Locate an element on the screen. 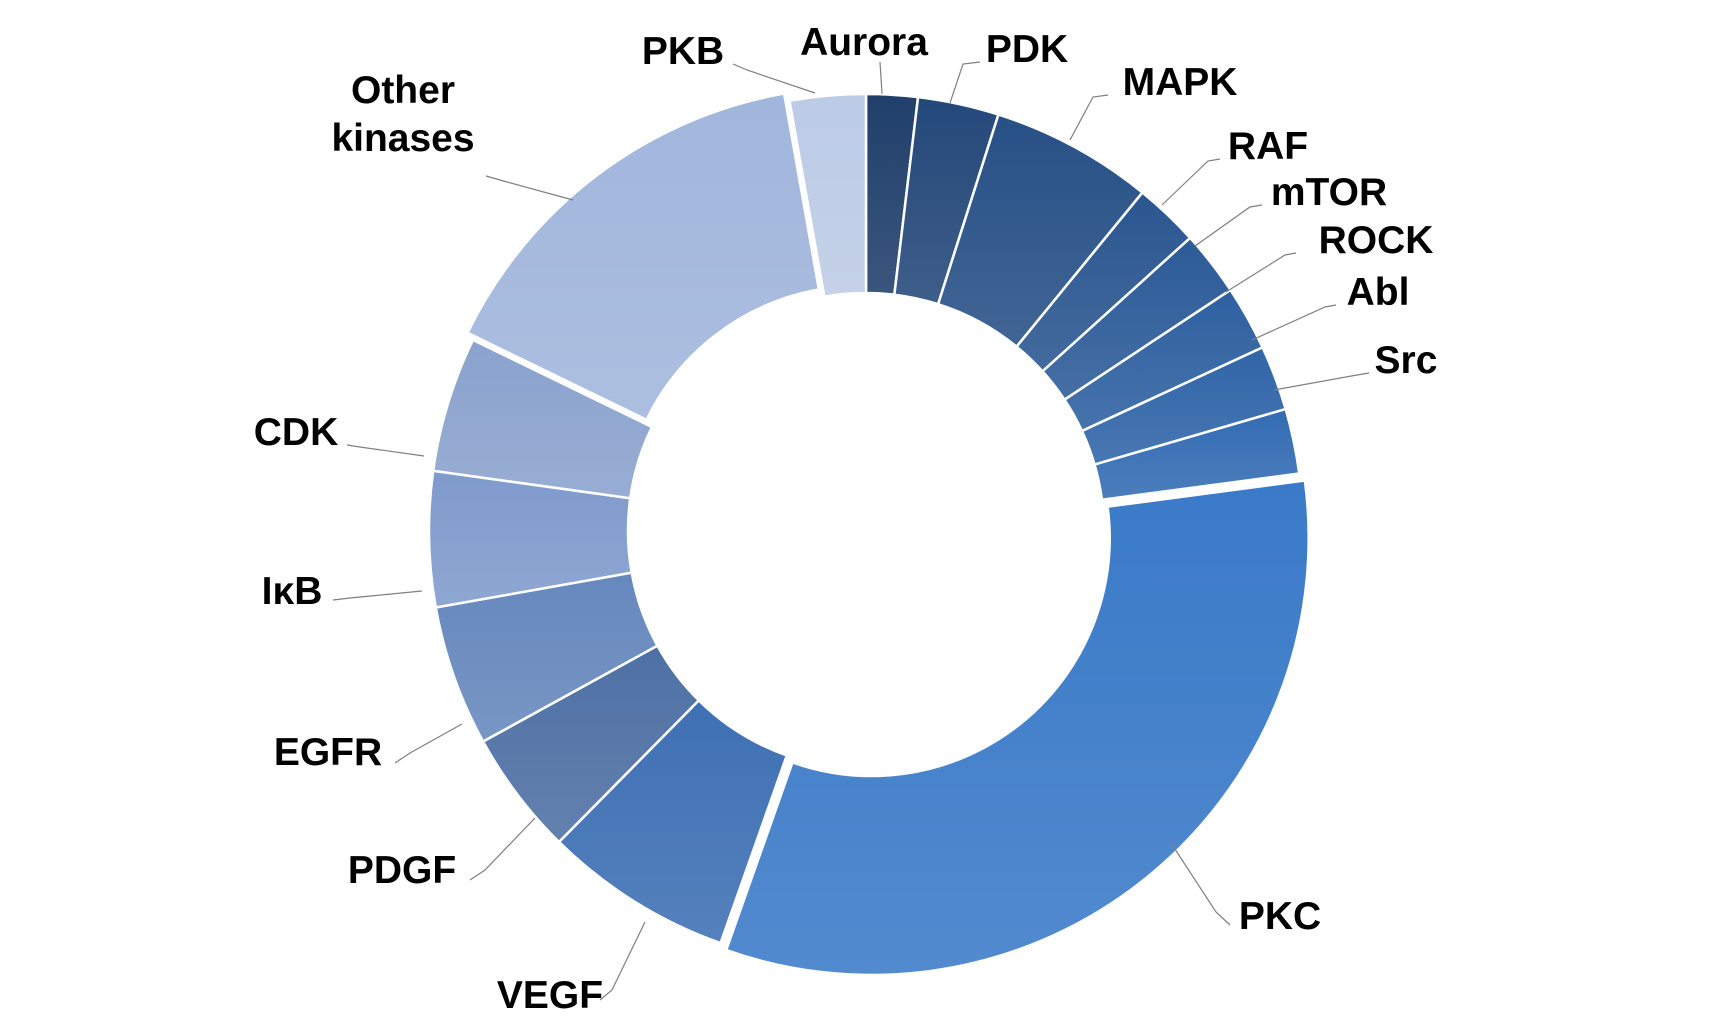 The height and width of the screenshot is (1027, 1715). leader-line-src is located at coordinates (1321, 381).